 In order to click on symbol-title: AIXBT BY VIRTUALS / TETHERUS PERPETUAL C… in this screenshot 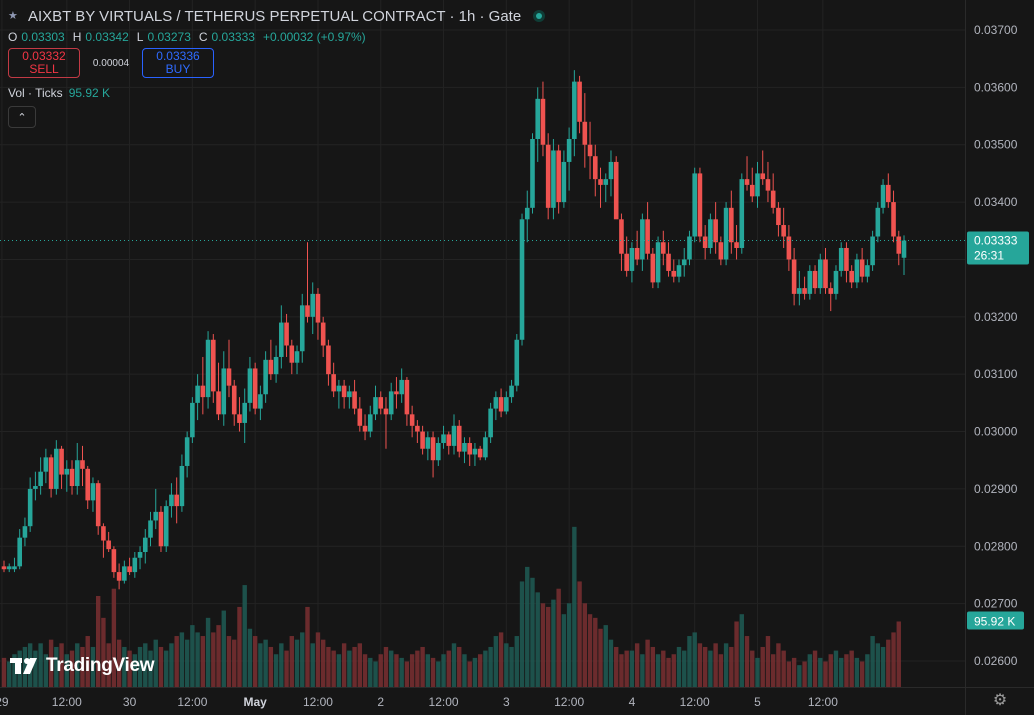, I will do `click(275, 16)`.